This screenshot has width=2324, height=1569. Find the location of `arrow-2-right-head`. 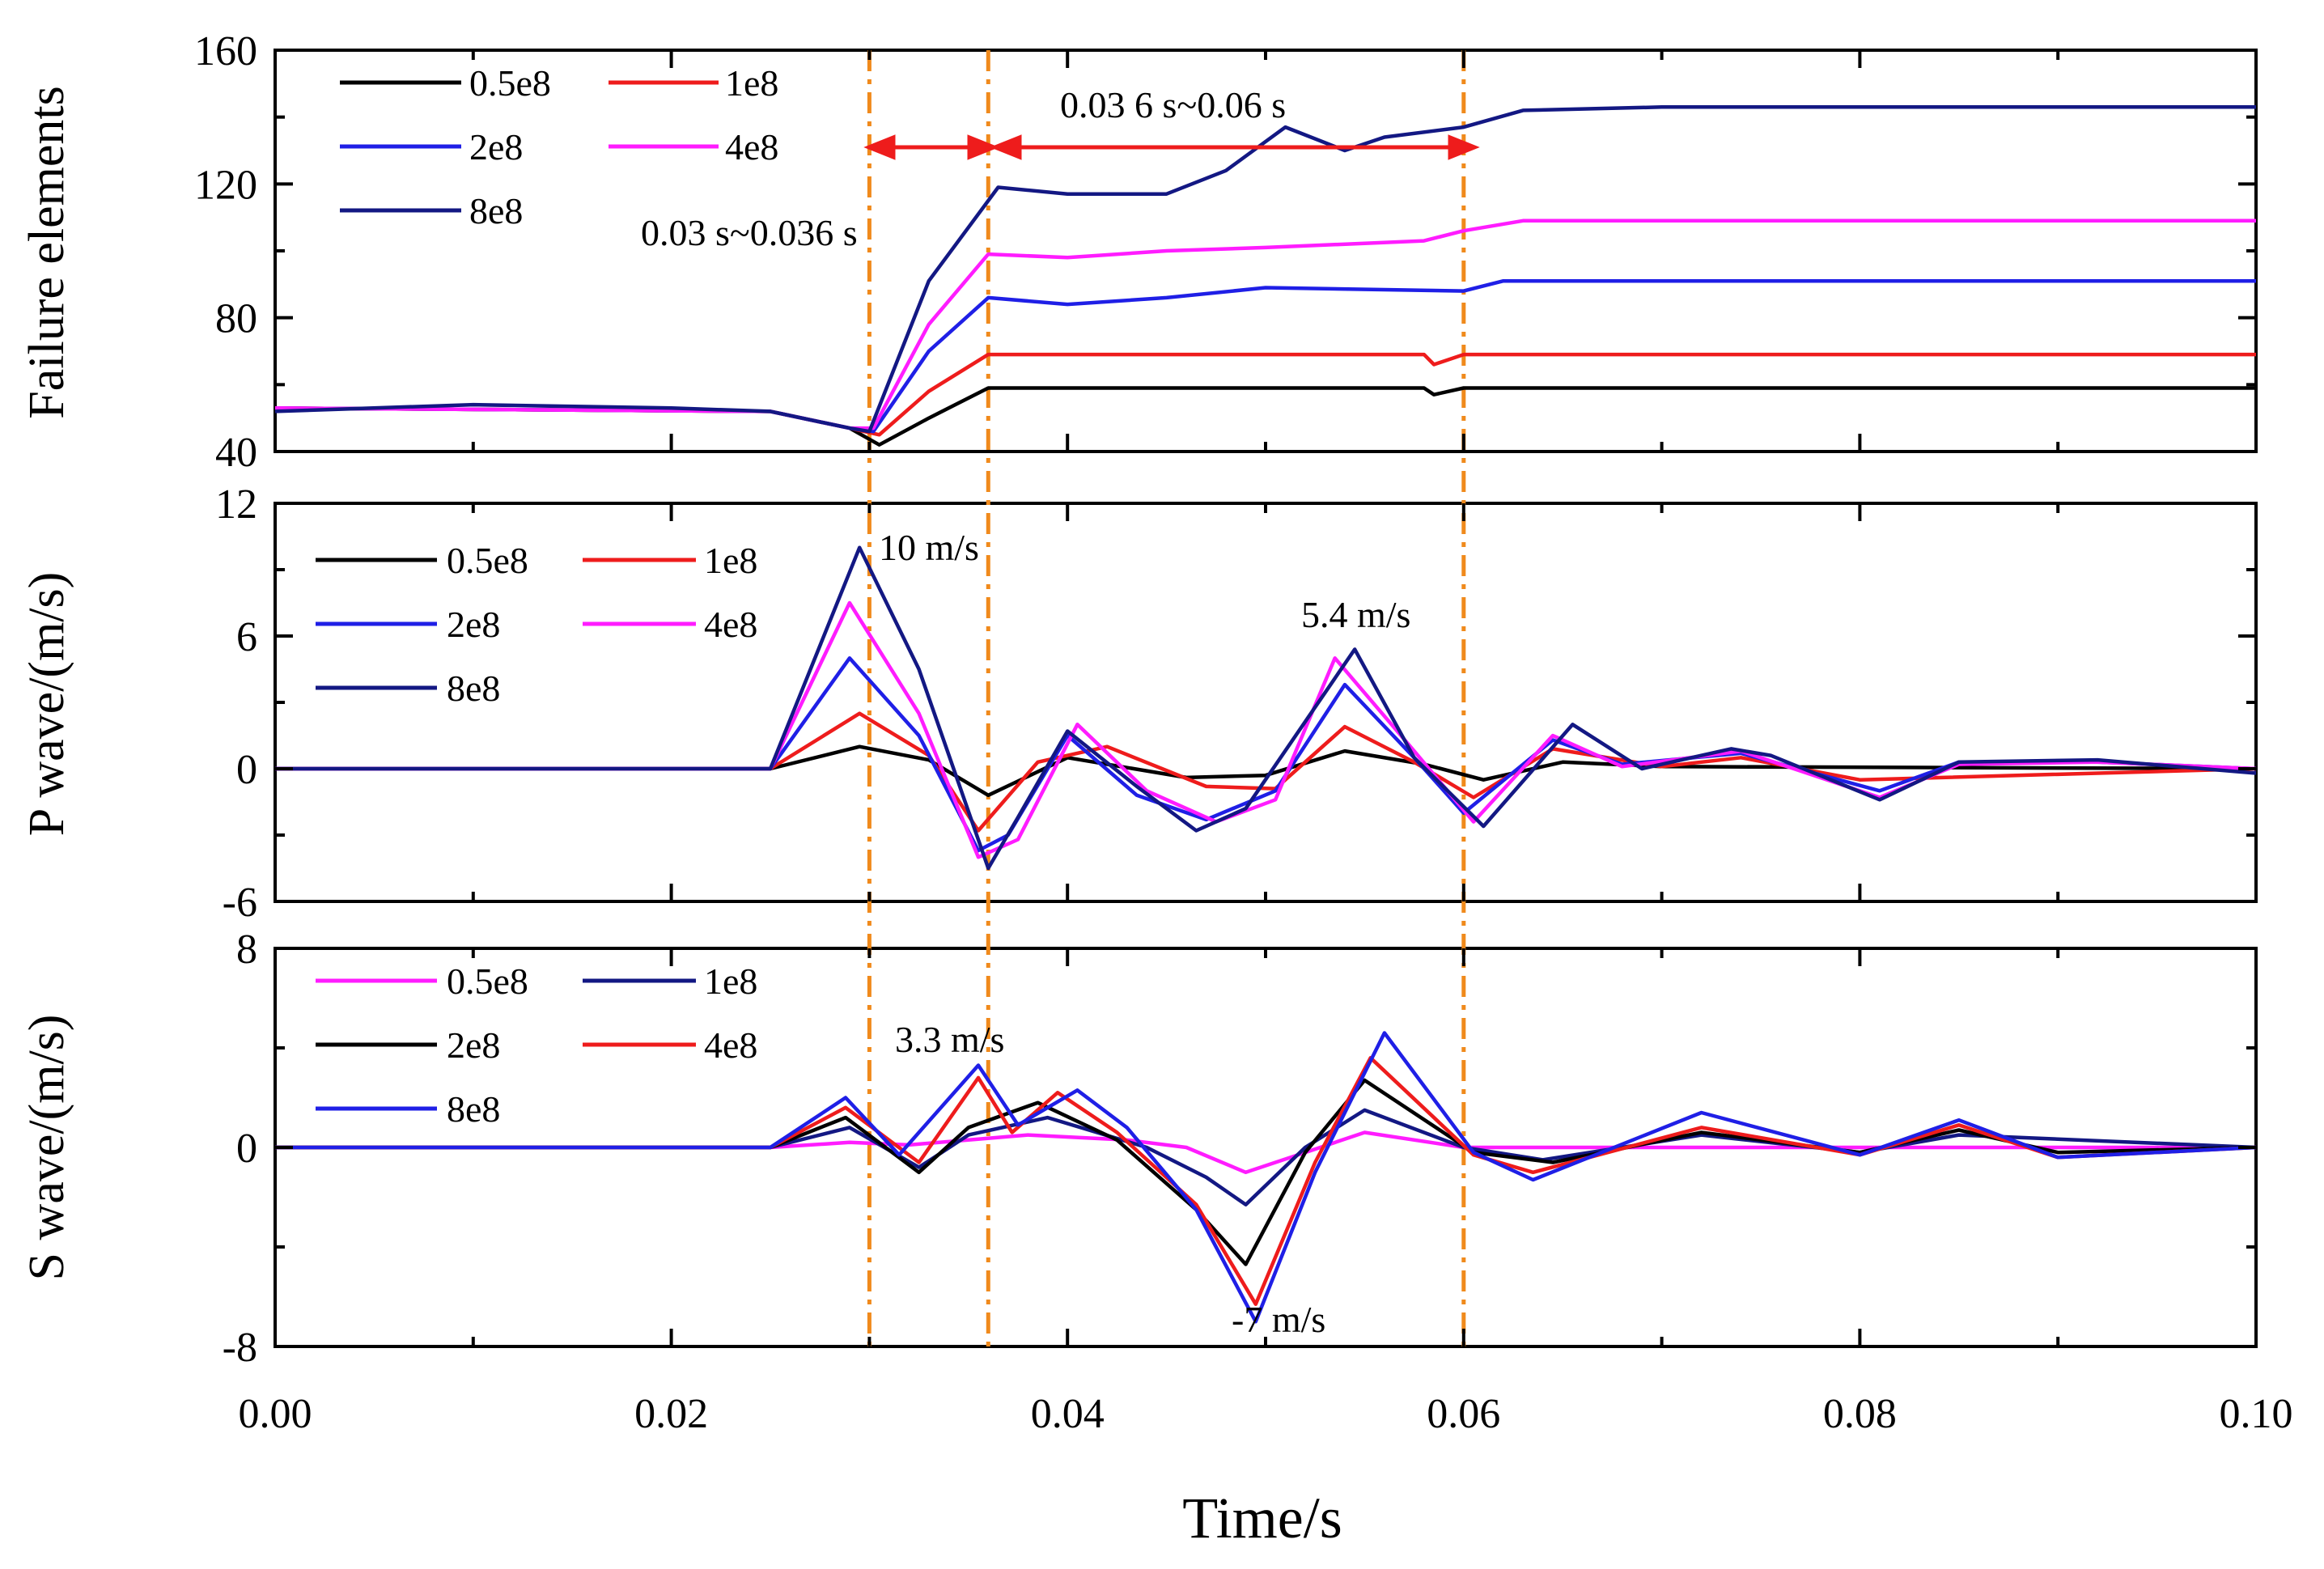

arrow-2-right-head is located at coordinates (1464, 147).